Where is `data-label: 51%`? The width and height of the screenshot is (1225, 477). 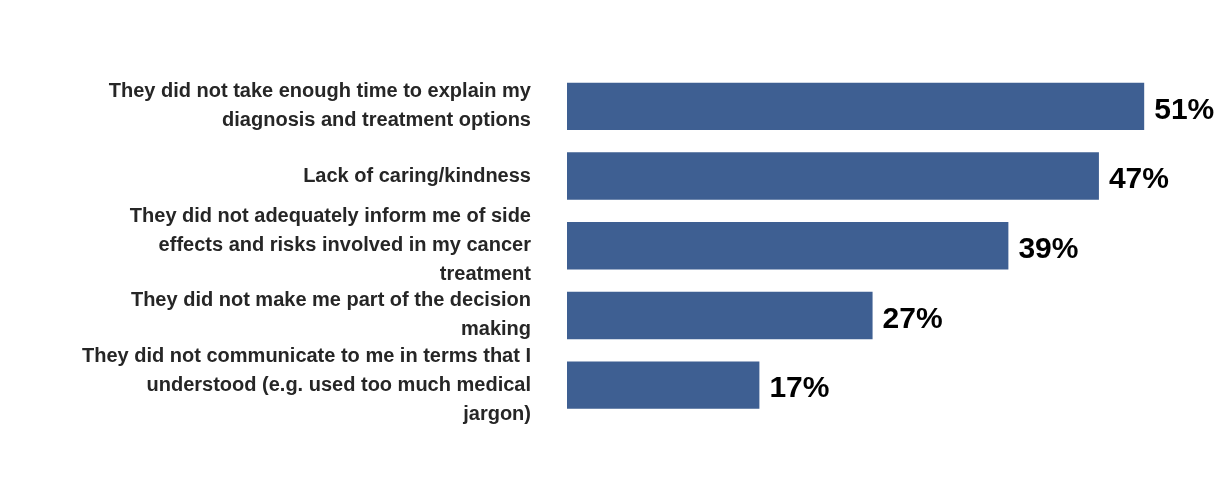 data-label: 51% is located at coordinates (1184, 108).